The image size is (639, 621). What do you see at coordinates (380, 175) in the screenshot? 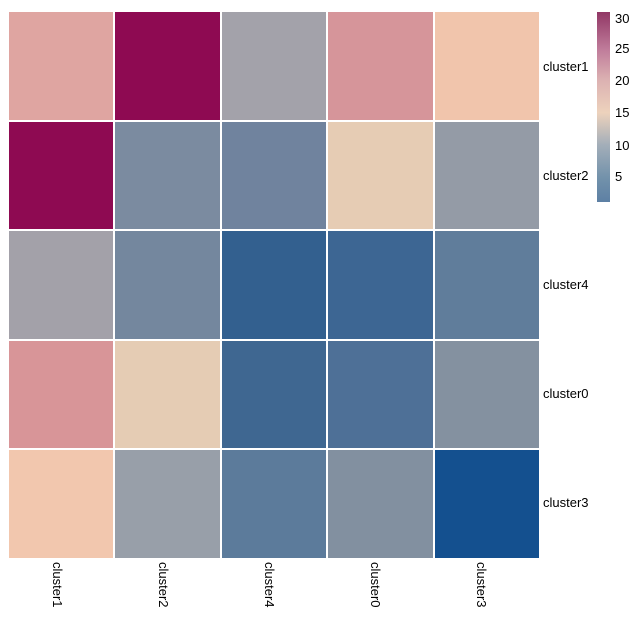
I see `heatmap-cell-cluster2-cluster0` at bounding box center [380, 175].